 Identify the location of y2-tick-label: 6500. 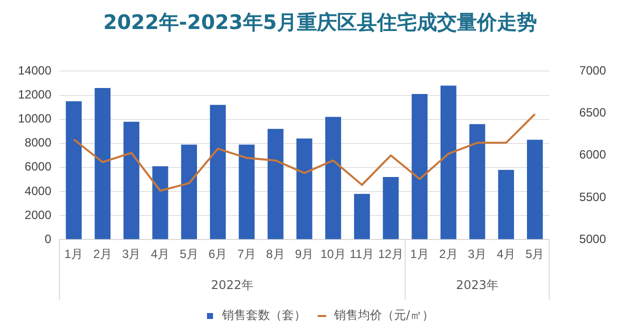
(592, 113).